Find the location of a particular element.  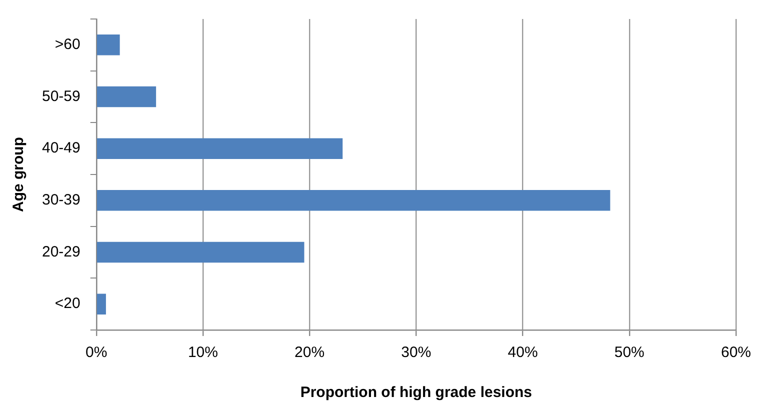

y-axis-title: Age group is located at coordinates (19, 174).